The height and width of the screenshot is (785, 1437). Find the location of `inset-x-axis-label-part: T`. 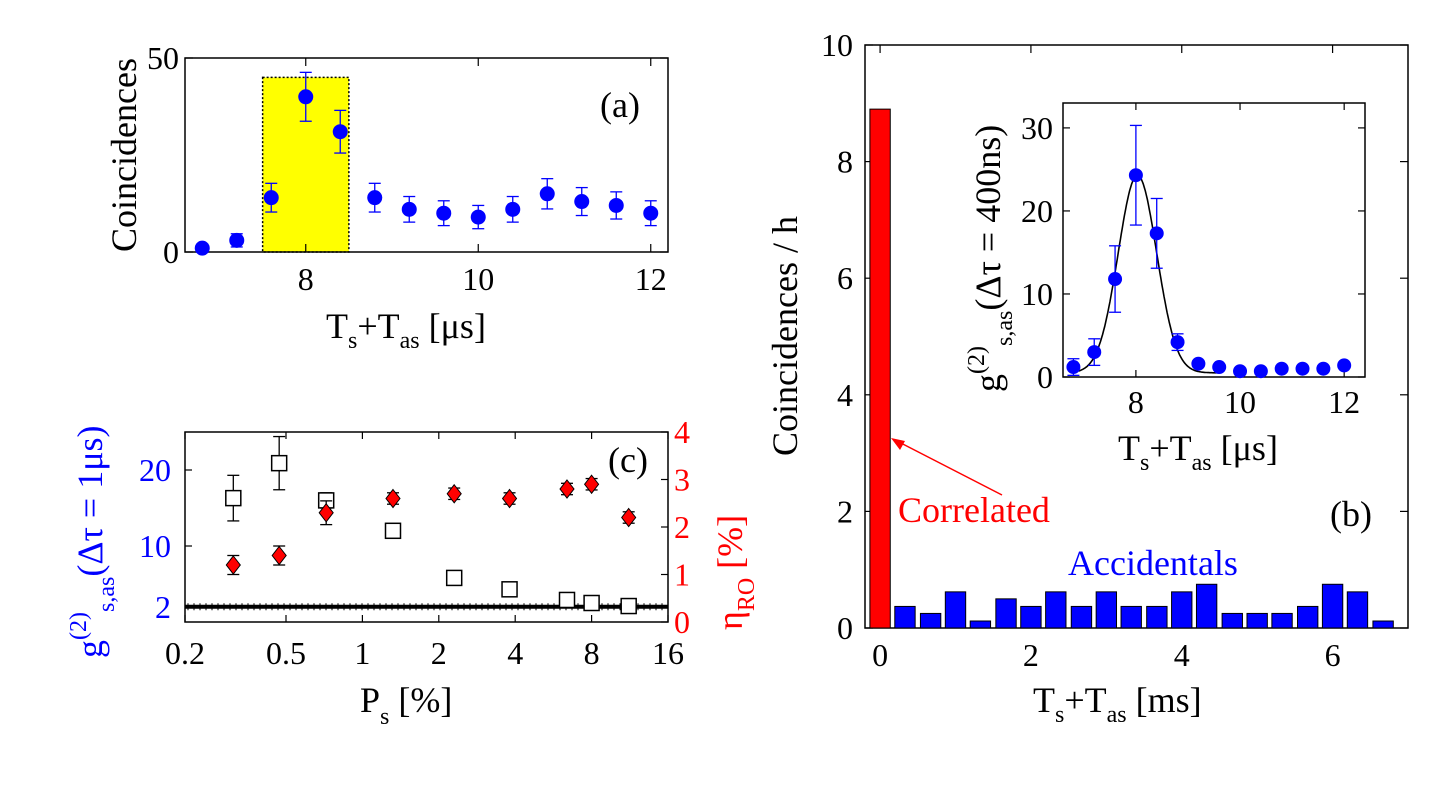

inset-x-axis-label-part: T is located at coordinates (1129, 448).